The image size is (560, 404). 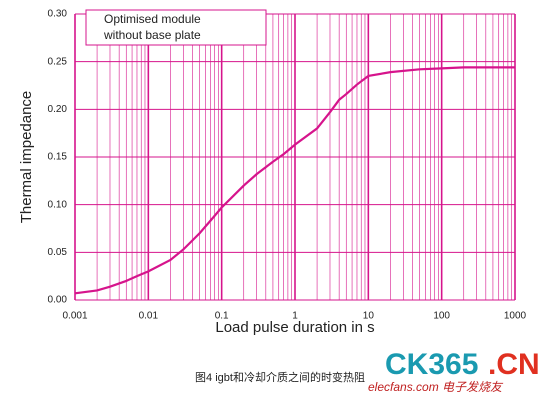 I want to click on y-tick-label: 0.05, so click(x=58, y=252).